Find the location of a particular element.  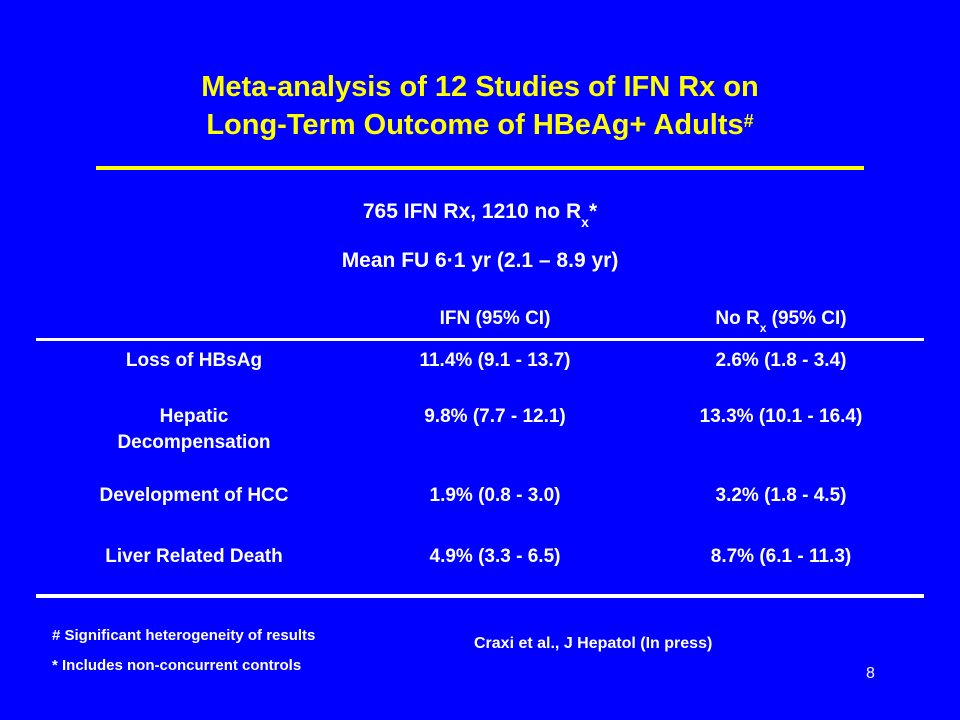

row-label: Loss of HBsAg is located at coordinates (194, 360).